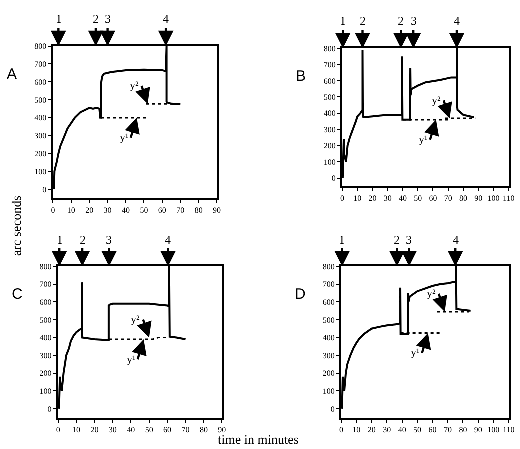 Image resolution: width=520 pixels, height=449 pixels. I want to click on text: A, so click(12, 74).